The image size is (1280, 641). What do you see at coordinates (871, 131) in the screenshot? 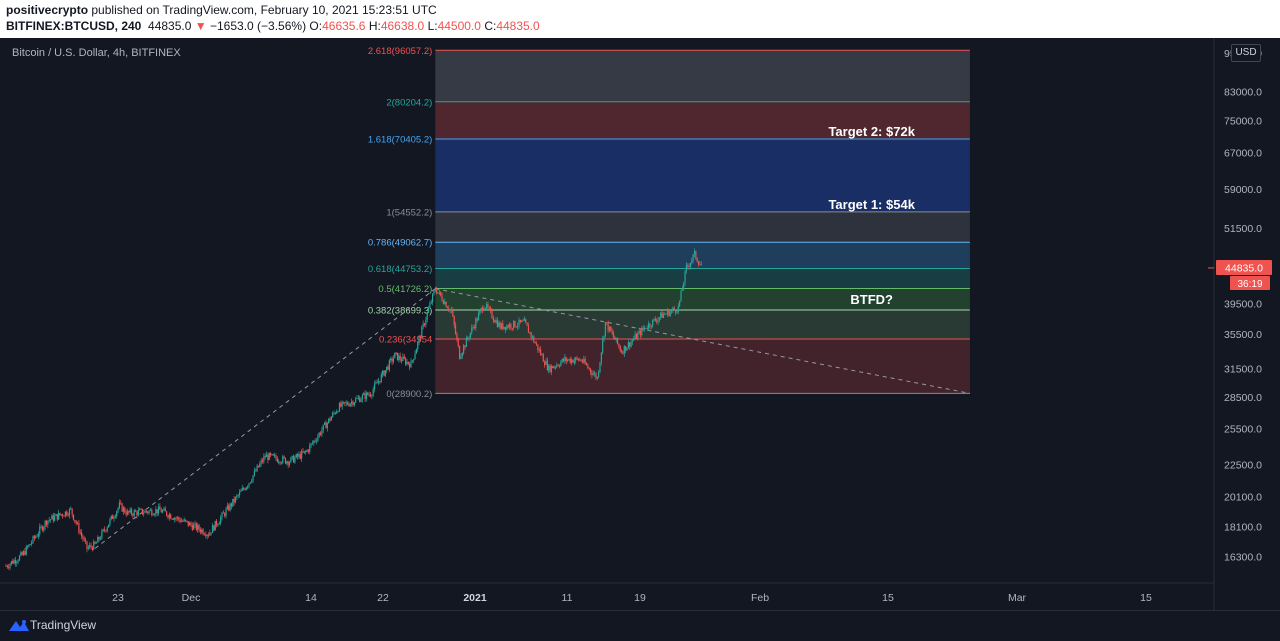
I see `chart-annotation: Target 2: $72k` at bounding box center [871, 131].